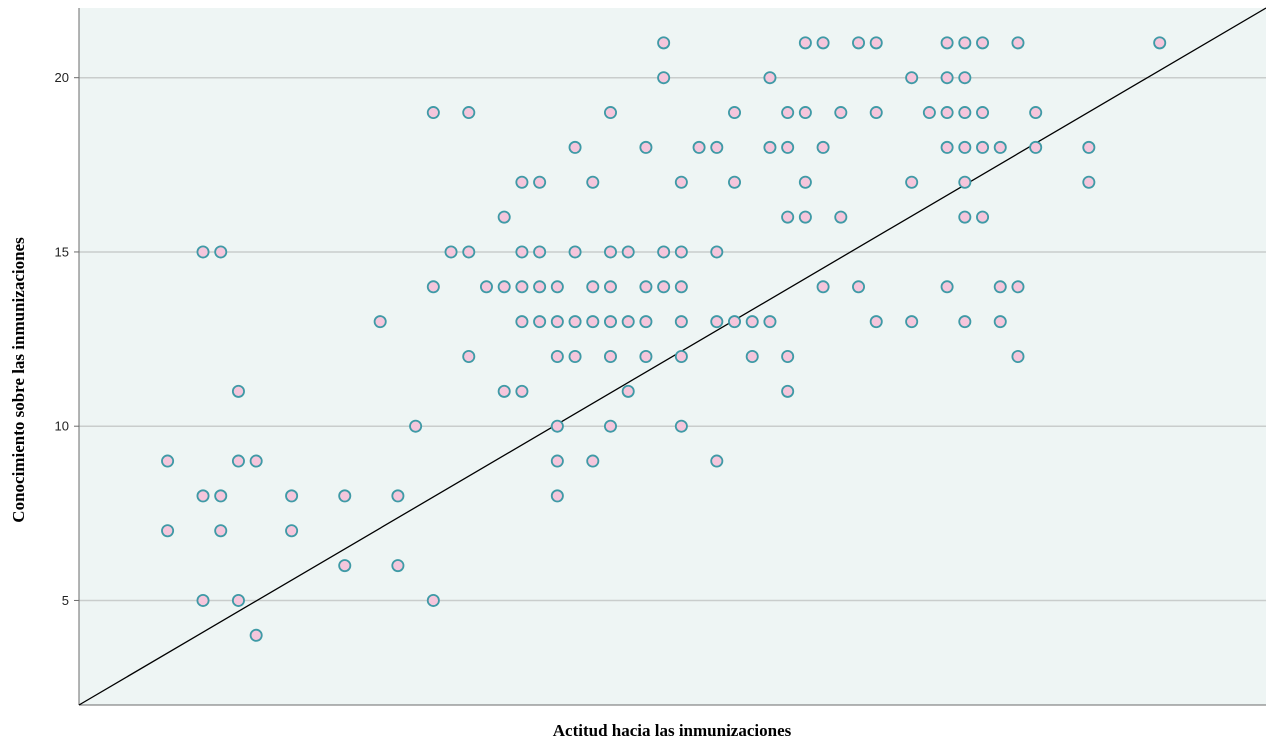  I want to click on y-axis-title: Conocimiento sobre las inmunizaciones, so click(18, 380).